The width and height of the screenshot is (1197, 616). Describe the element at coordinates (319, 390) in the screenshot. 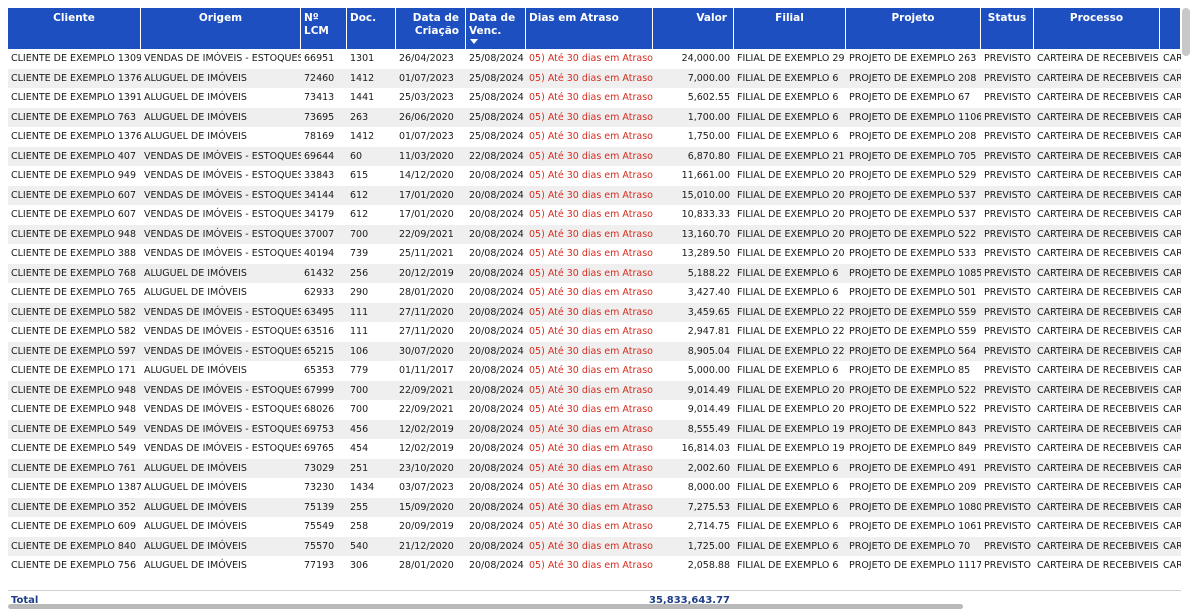

I see `cell-lcm: 67999` at that location.